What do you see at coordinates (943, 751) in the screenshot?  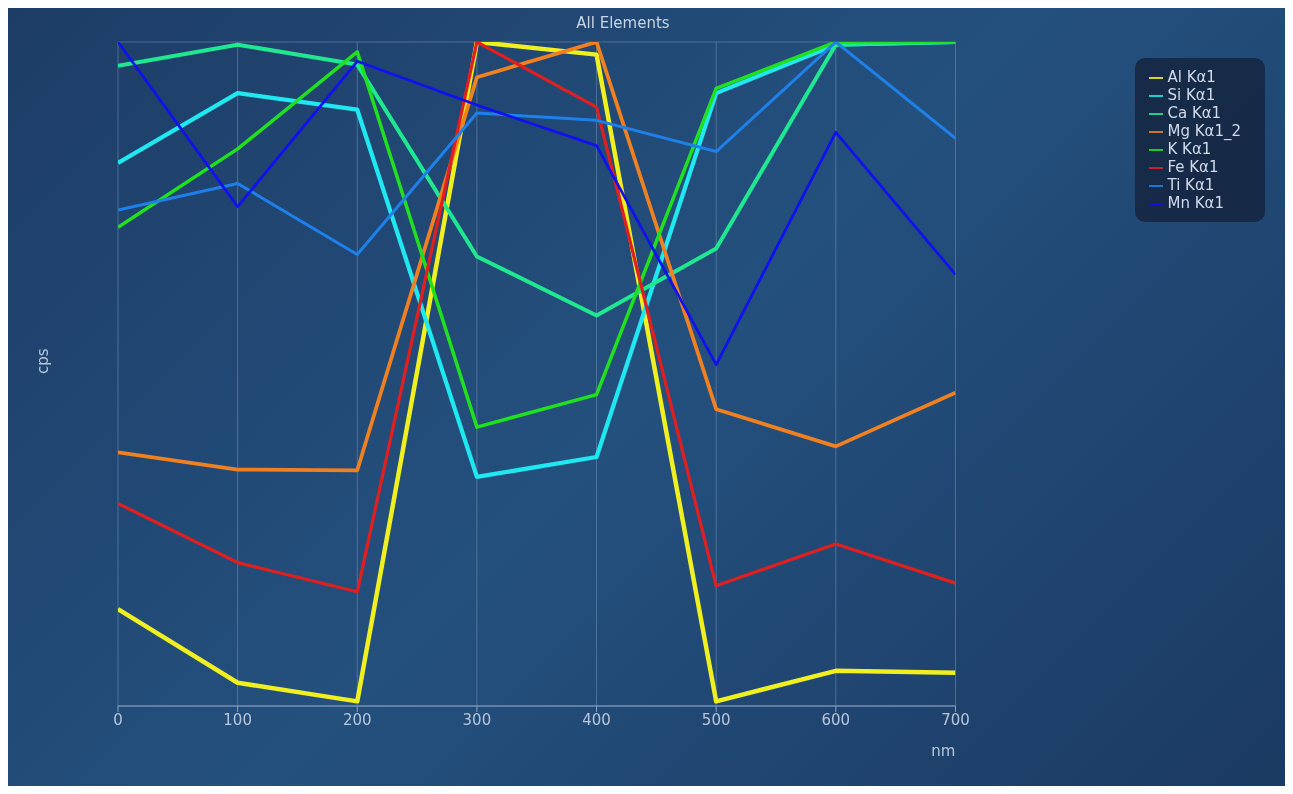 I see `x-axis-title: nm` at bounding box center [943, 751].